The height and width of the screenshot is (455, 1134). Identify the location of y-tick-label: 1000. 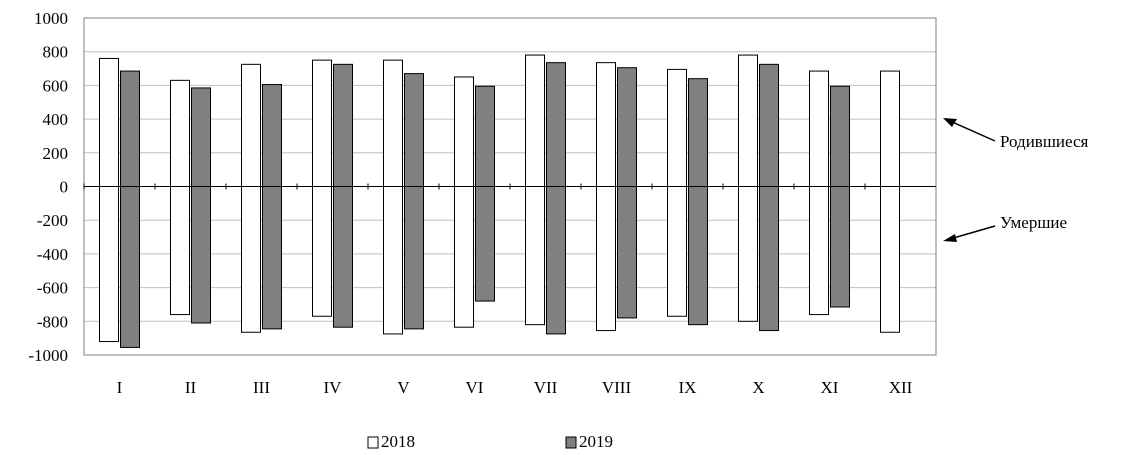
(51, 18).